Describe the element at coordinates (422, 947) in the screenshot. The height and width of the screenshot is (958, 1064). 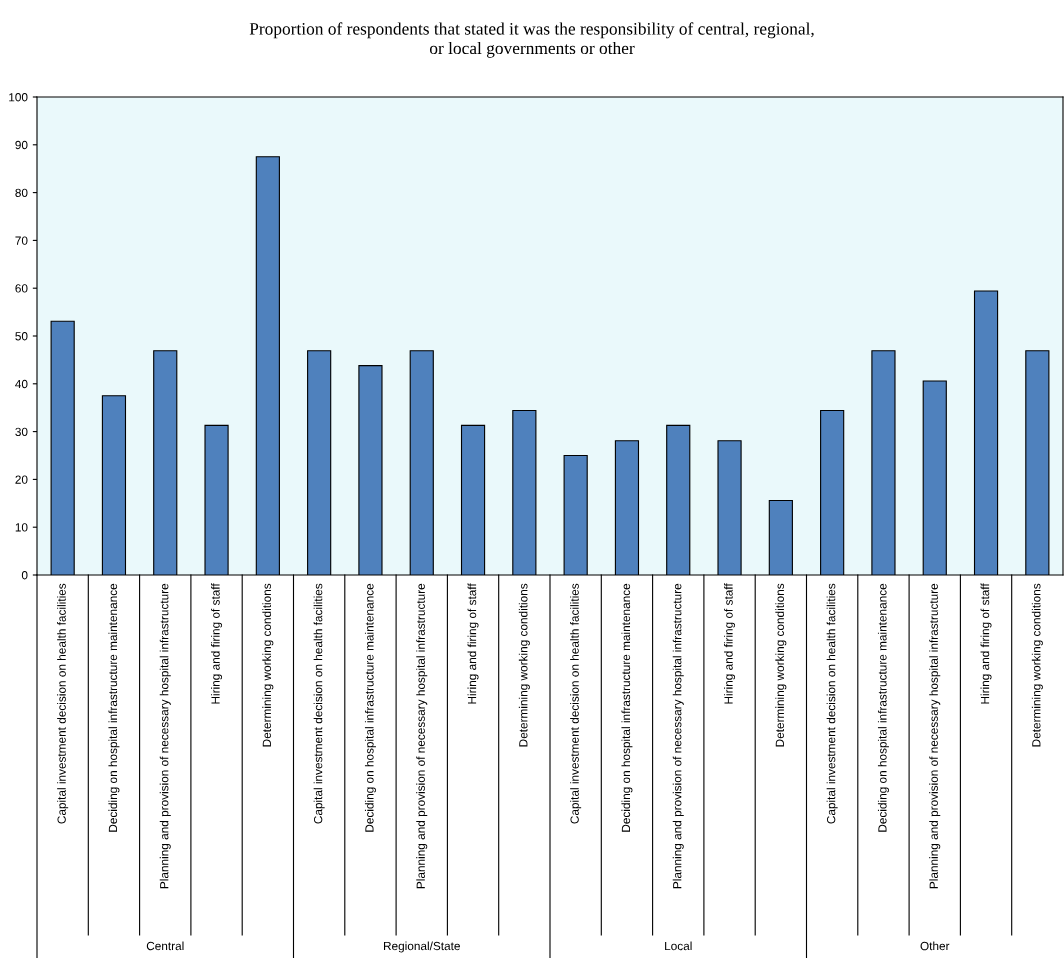
I see `text: Regional/State` at that location.